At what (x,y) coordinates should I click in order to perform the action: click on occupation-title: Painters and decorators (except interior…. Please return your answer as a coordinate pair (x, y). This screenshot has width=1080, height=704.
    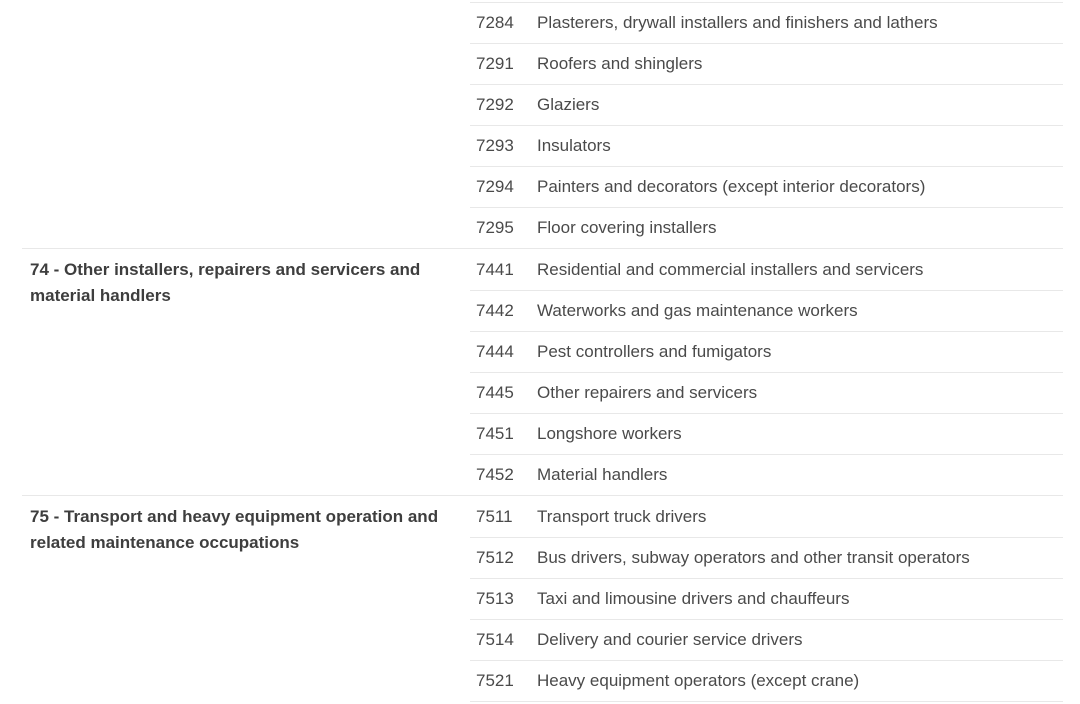
    Looking at the image, I should click on (731, 186).